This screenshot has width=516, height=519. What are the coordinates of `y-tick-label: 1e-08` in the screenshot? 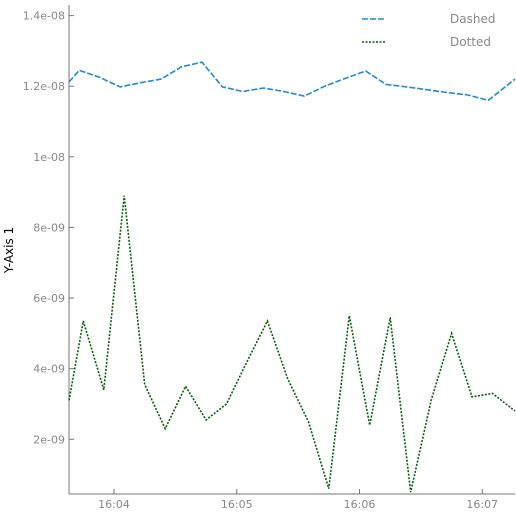 It's located at (49, 157).